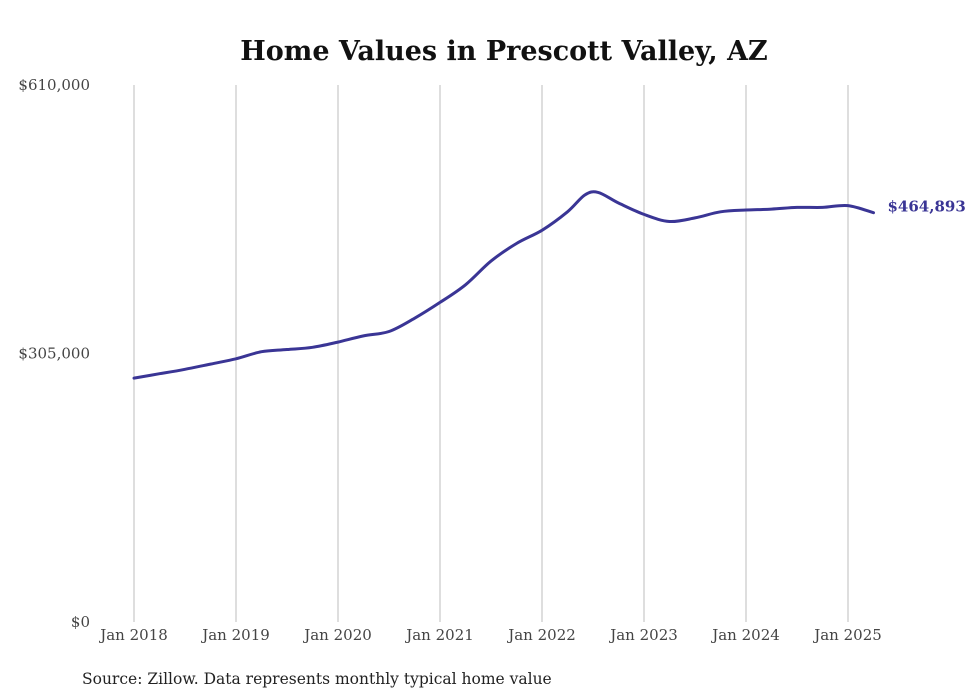 The height and width of the screenshot is (699, 980). I want to click on y-axis-ticks: $0 $305,000 $610,000, so click(54, 353).